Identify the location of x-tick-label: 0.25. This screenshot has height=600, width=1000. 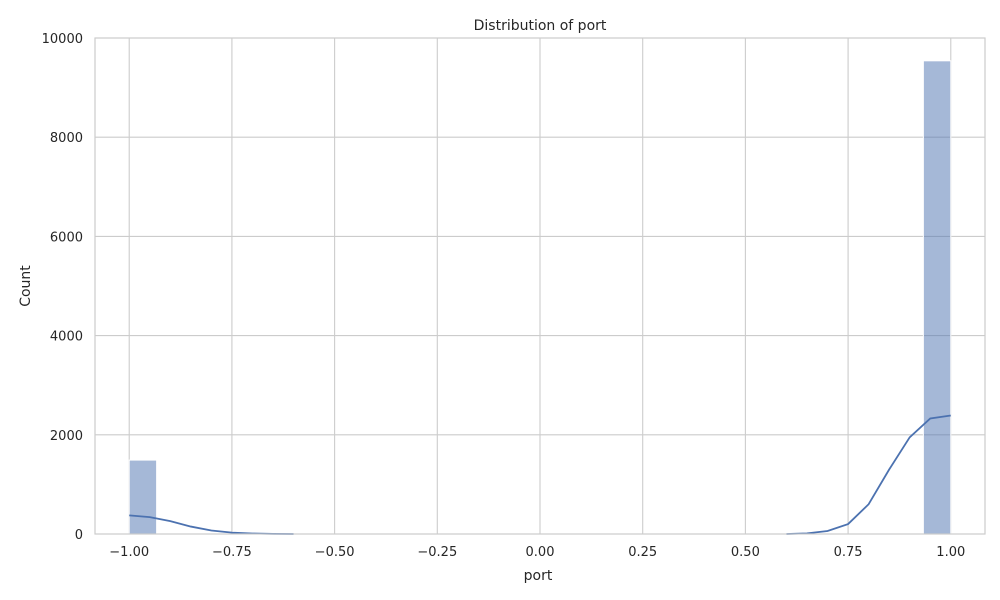
(642, 552).